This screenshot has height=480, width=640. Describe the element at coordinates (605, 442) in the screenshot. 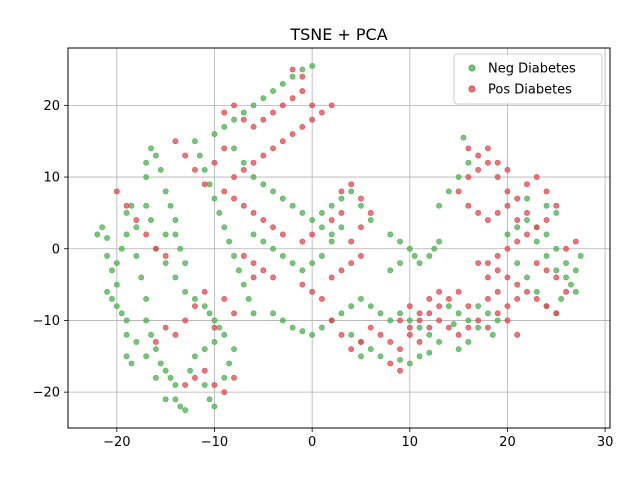

I see `x-tick-label: 30` at that location.